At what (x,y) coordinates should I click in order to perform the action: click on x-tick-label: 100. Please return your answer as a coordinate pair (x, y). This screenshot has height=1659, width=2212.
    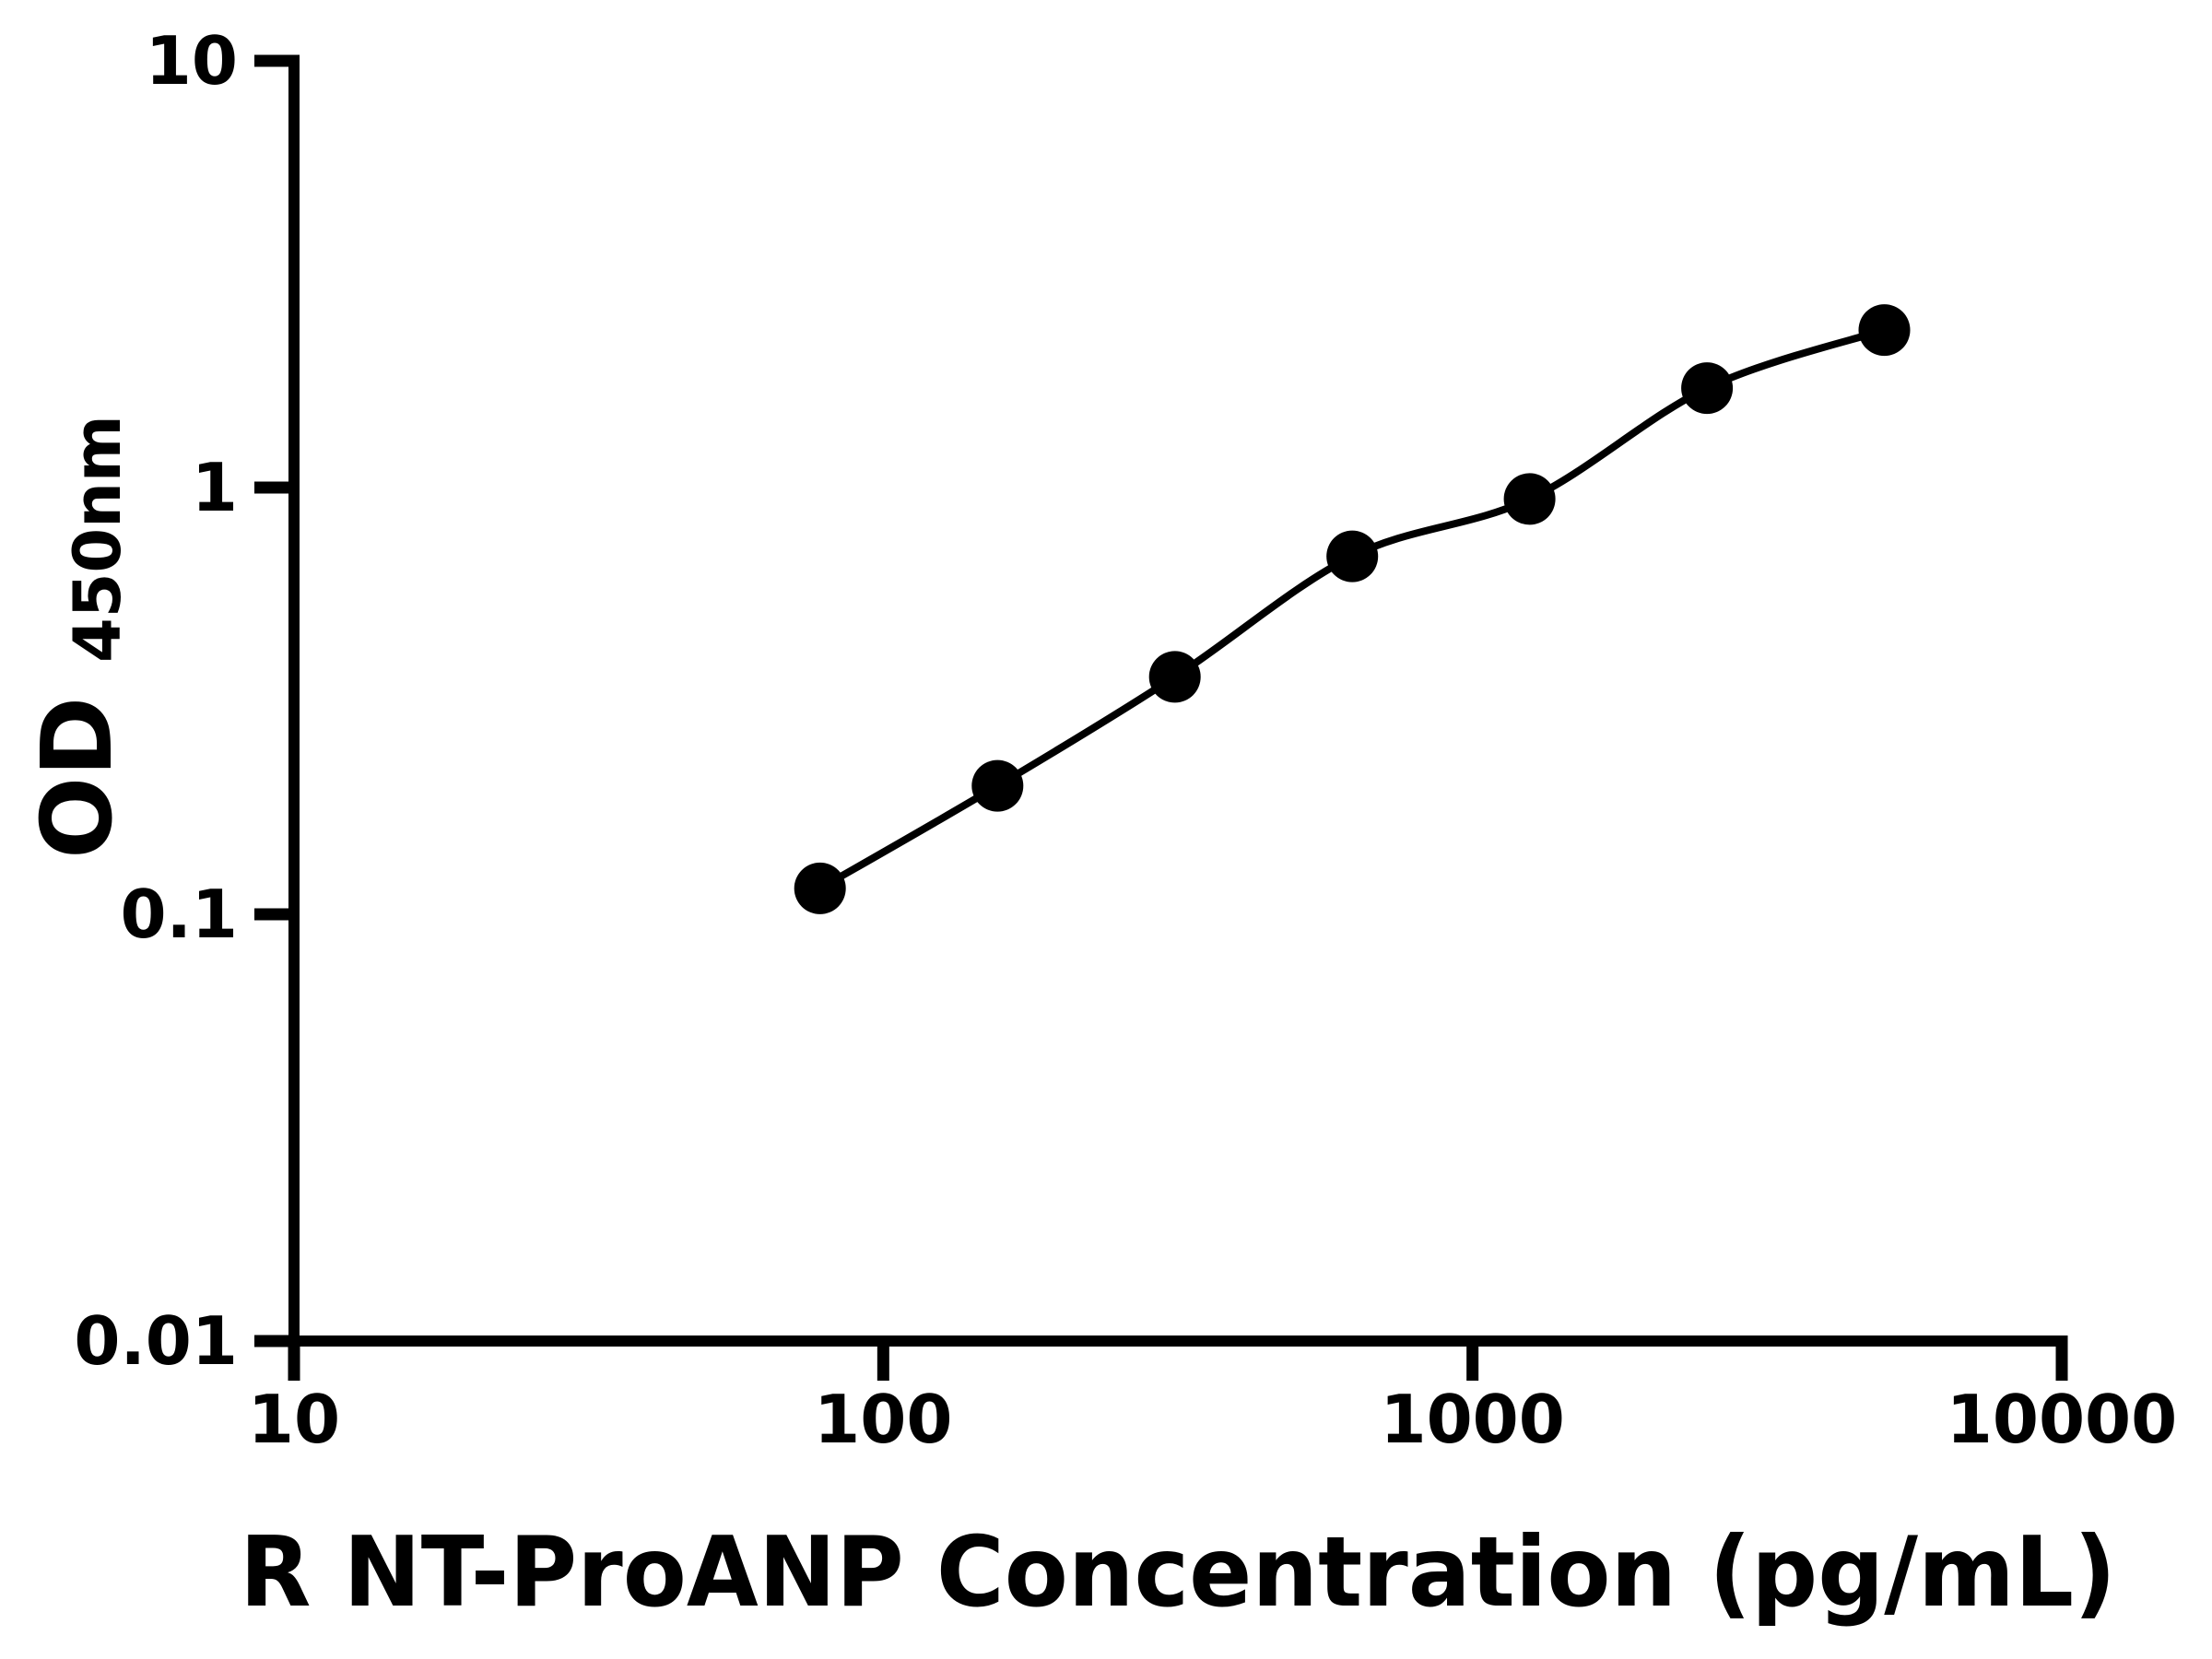
    Looking at the image, I should click on (883, 1419).